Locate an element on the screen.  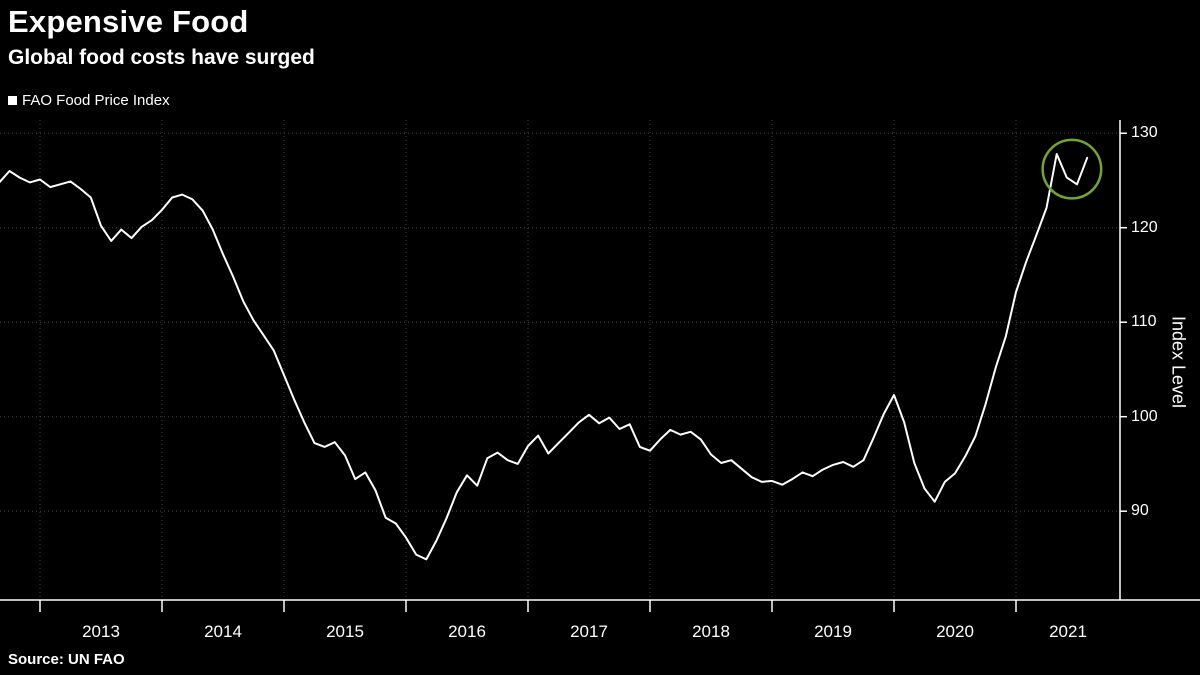
page-title: Expensive Food is located at coordinates (128, 21).